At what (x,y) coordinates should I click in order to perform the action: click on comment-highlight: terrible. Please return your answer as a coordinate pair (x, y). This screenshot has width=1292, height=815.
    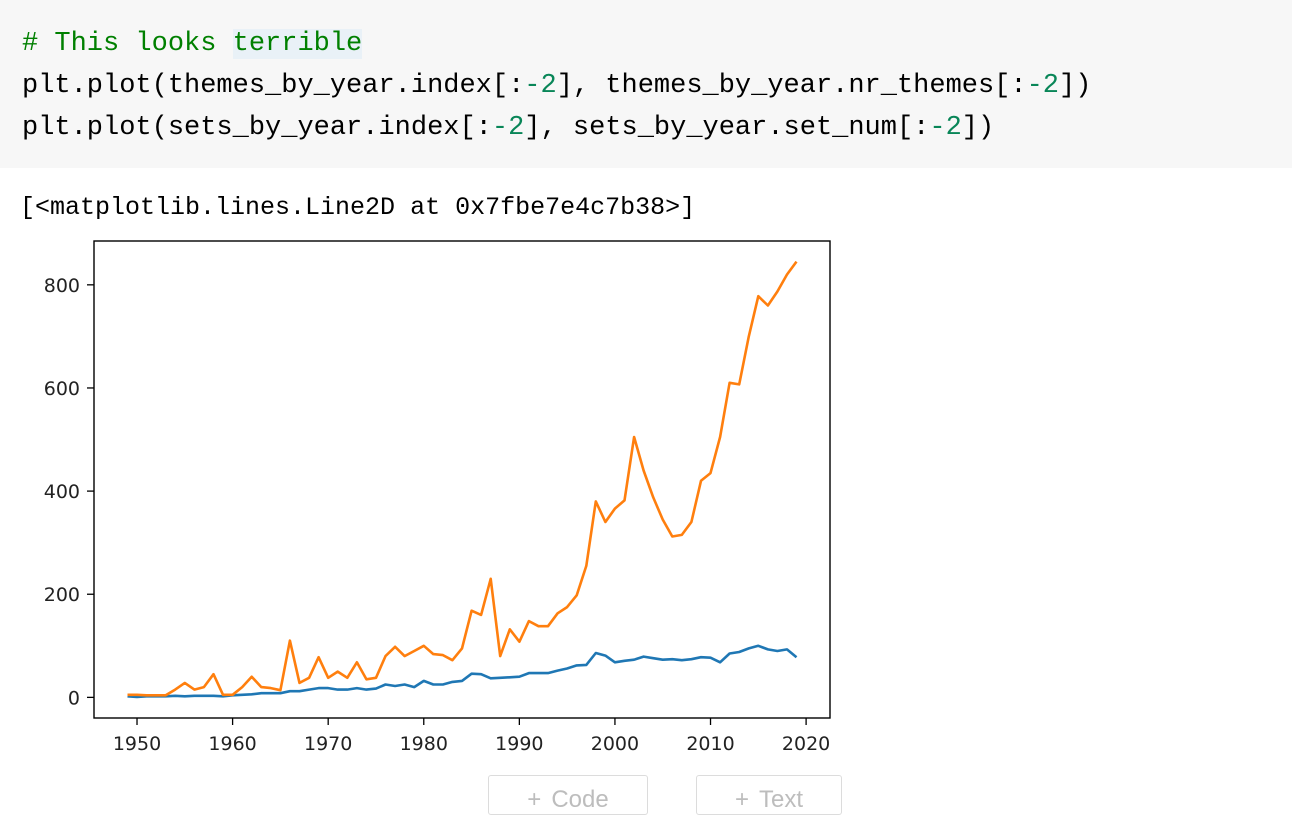
    Looking at the image, I should click on (297, 44).